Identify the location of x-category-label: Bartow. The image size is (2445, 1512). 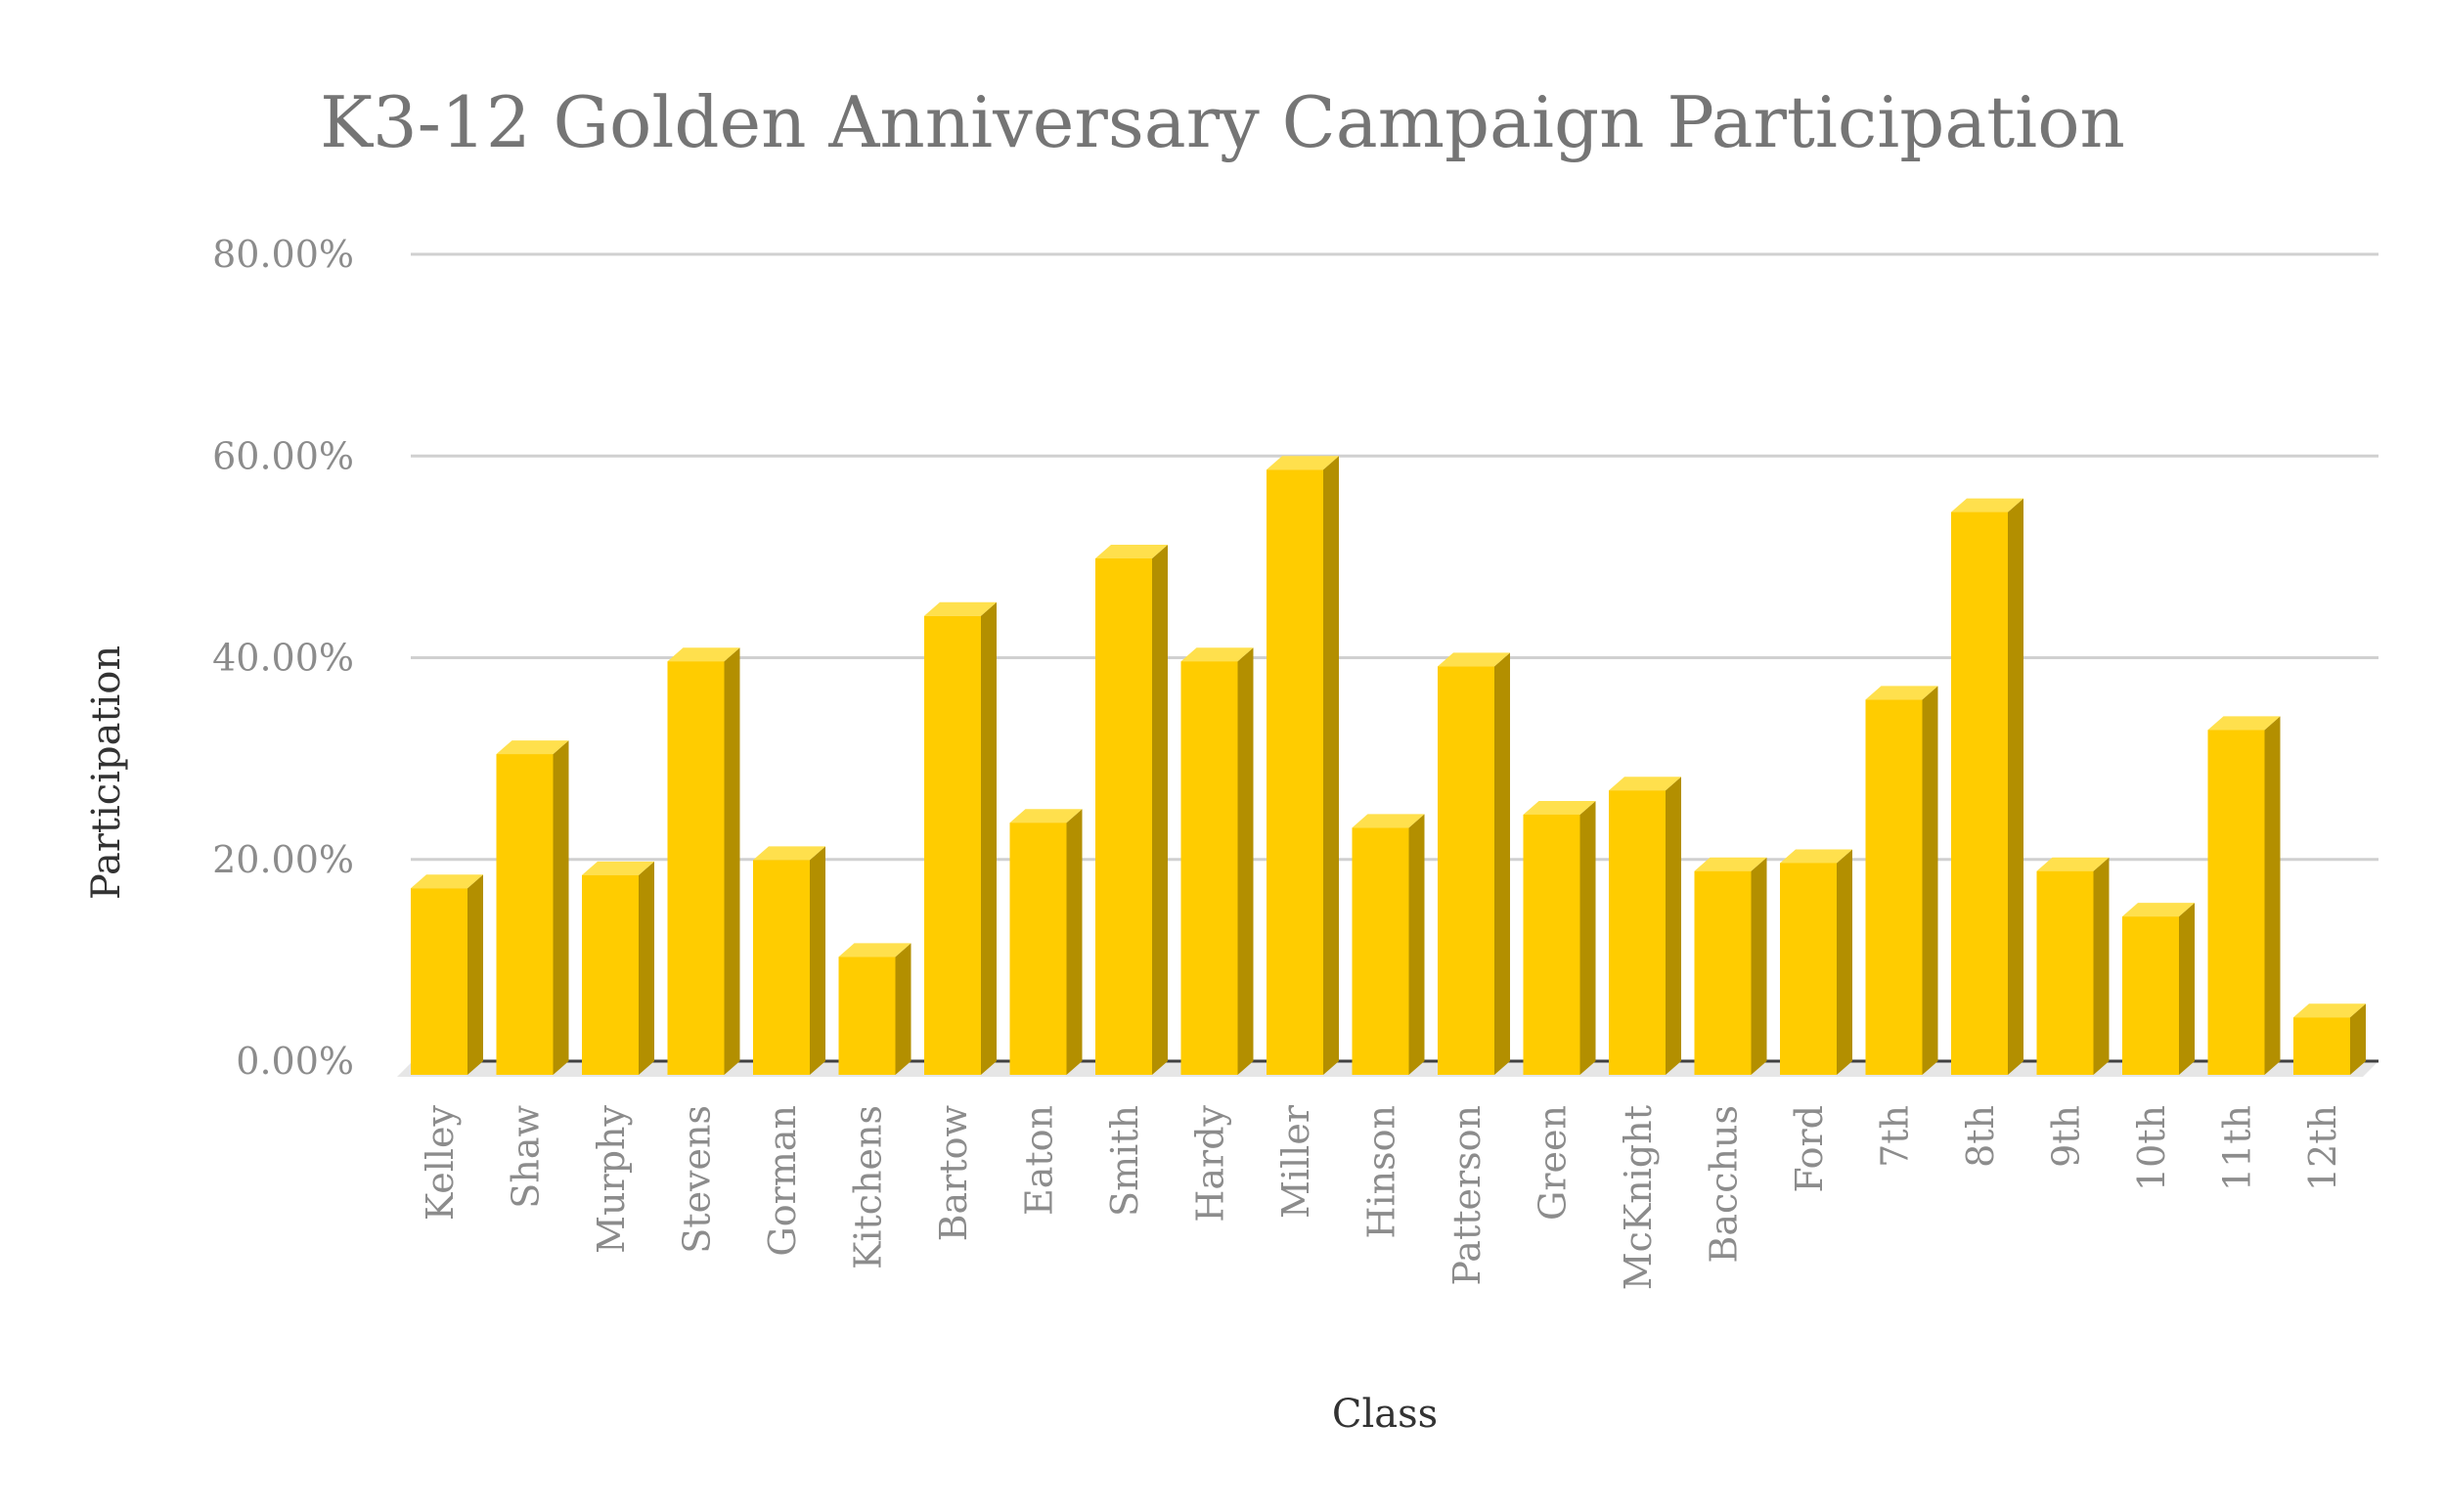
(953, 1173).